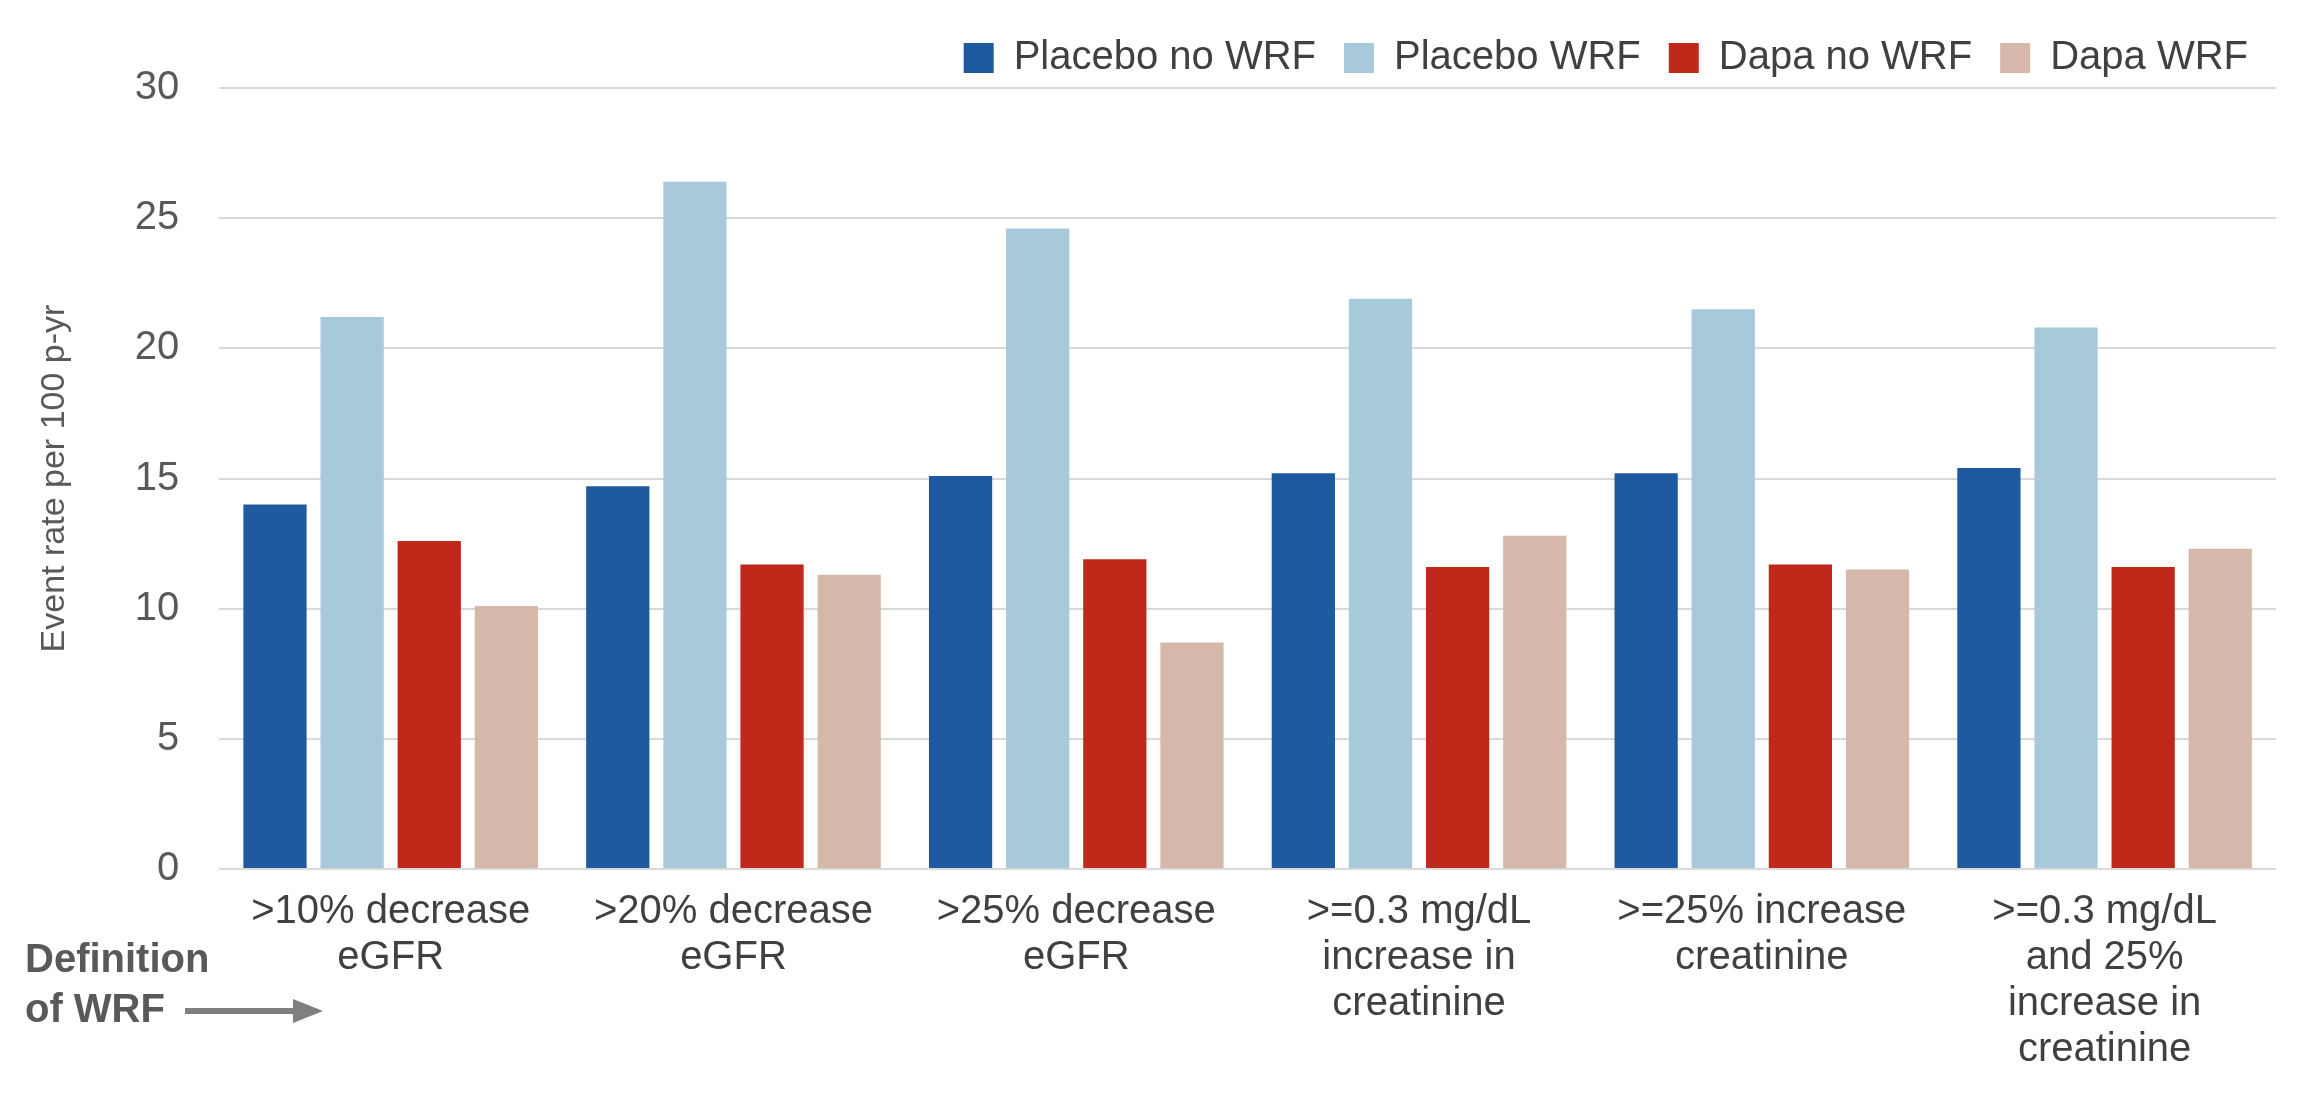 The image size is (2306, 1093). I want to click on x-tick-label: >=0.3 mg/dL increase in creatinine, so click(1419, 955).